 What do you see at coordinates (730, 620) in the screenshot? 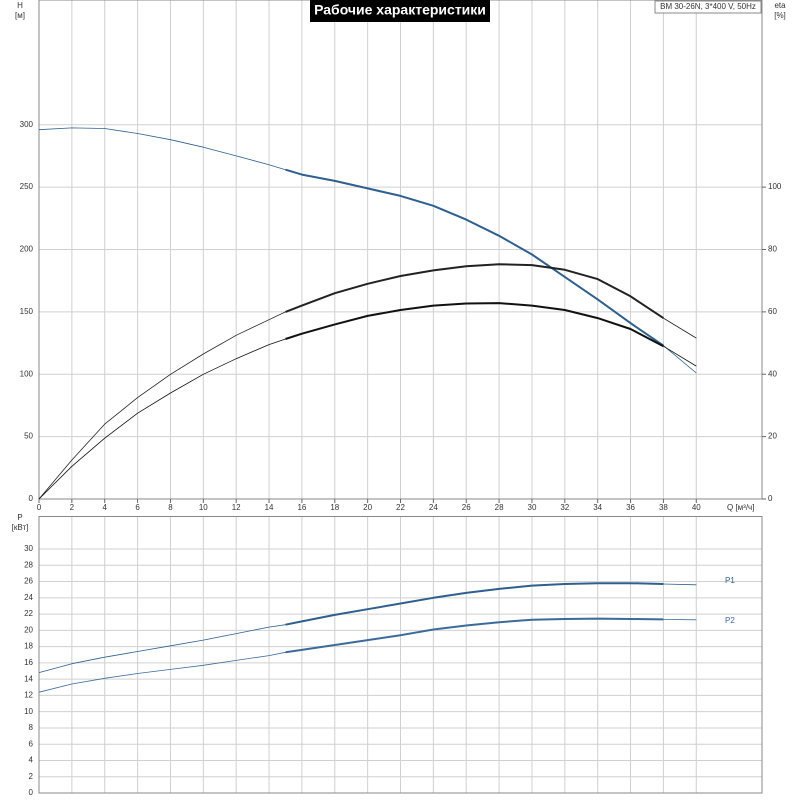
I see `series-label: P2` at bounding box center [730, 620].